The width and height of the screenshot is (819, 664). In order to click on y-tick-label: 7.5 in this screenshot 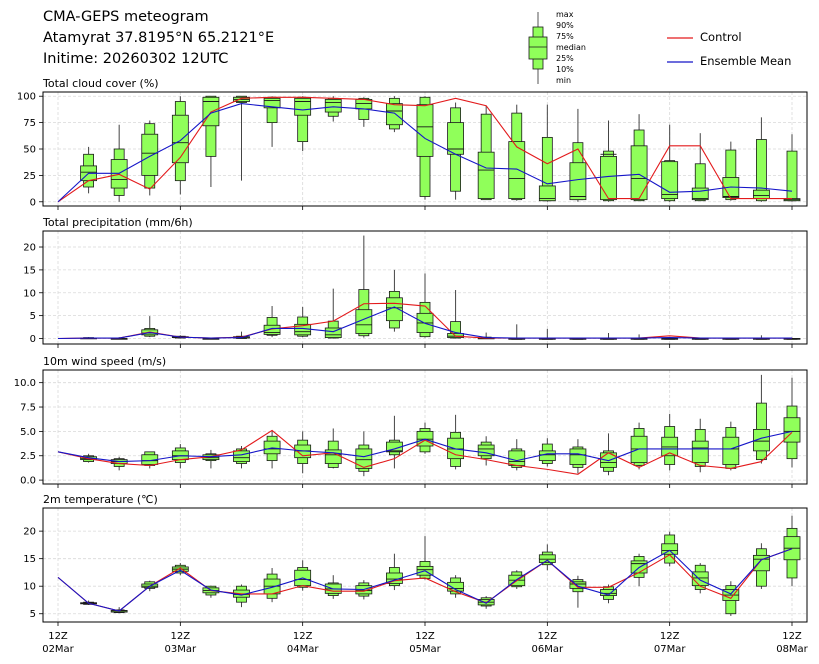, I will do `click(28, 408)`.